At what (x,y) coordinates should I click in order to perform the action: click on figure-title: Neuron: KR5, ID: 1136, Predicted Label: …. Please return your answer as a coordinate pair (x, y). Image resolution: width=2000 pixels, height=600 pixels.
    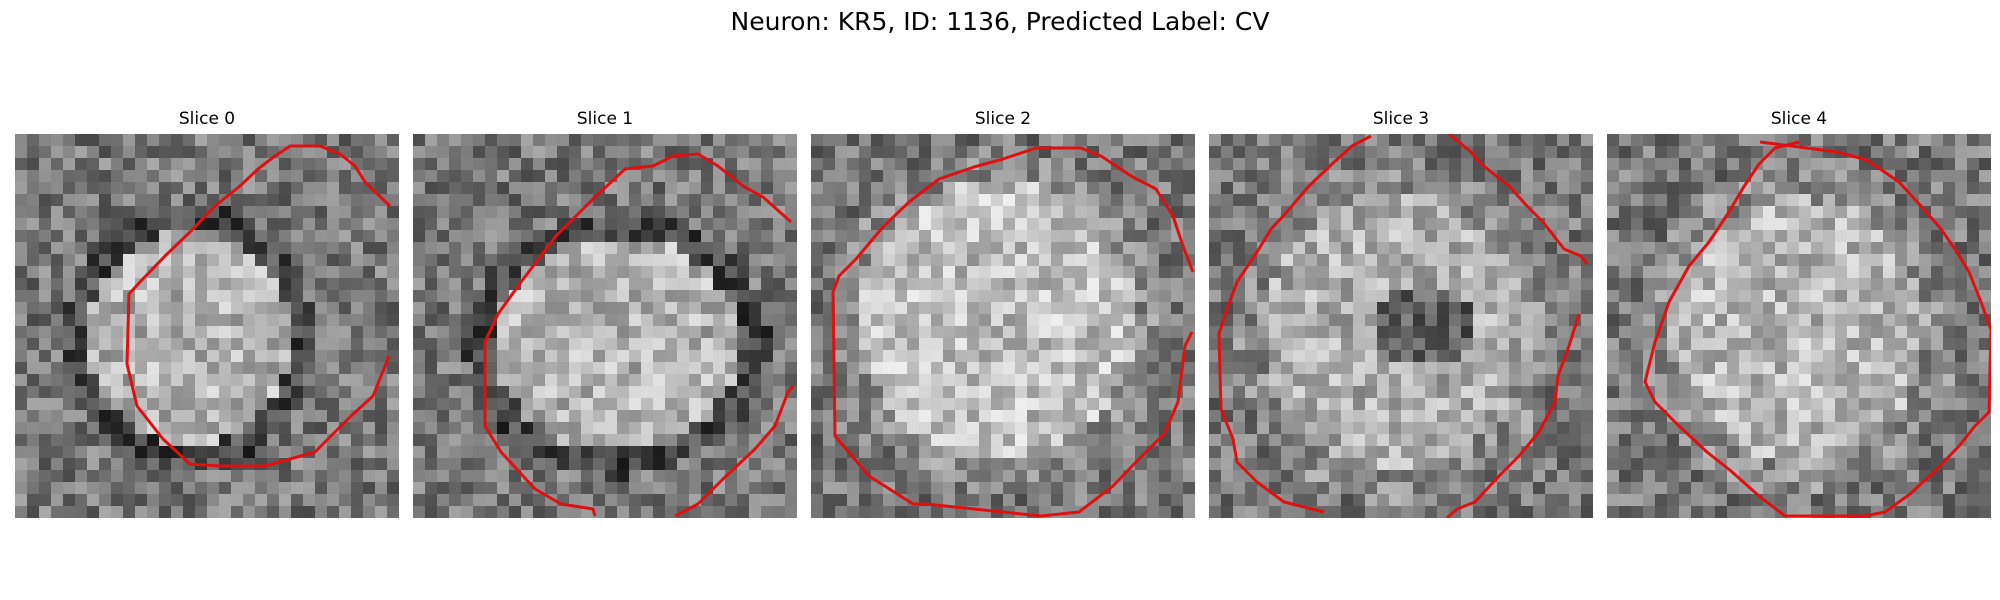
    Looking at the image, I should click on (1000, 21).